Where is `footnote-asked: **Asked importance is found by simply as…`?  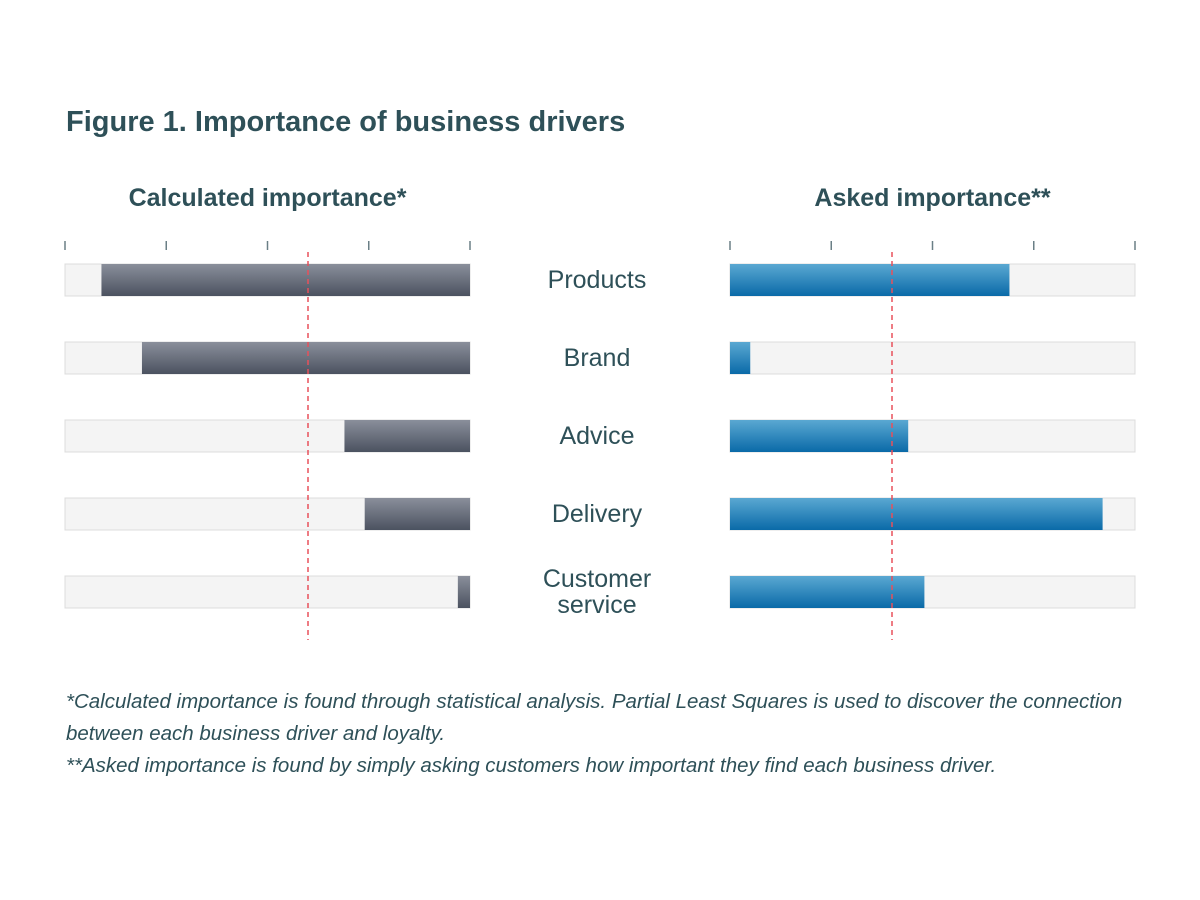
footnote-asked: **Asked importance is found by simply as… is located at coordinates (531, 765).